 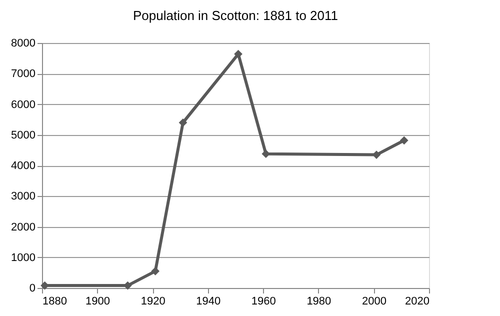 I want to click on x-tick-label: 1960, so click(x=263, y=302).